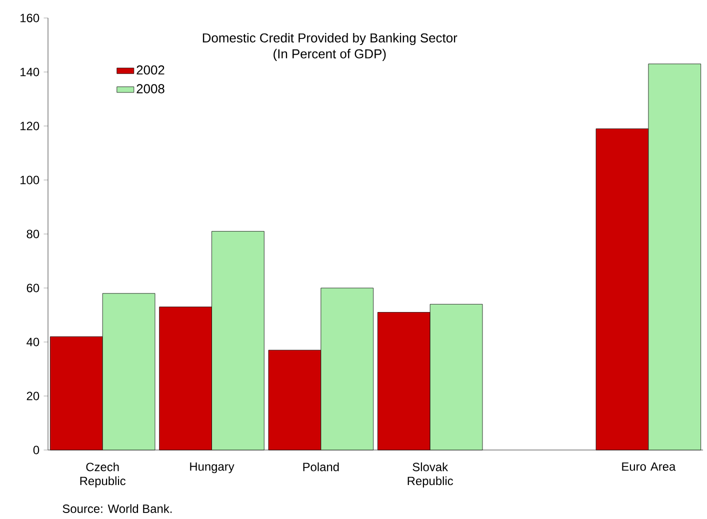 This screenshot has width=707, height=519. I want to click on text: Domestic Credit Provided by Banking Sector, so click(330, 39).